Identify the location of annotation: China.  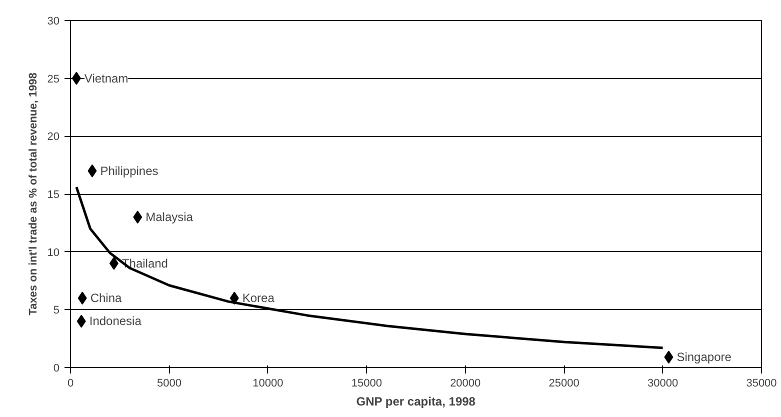
(106, 298).